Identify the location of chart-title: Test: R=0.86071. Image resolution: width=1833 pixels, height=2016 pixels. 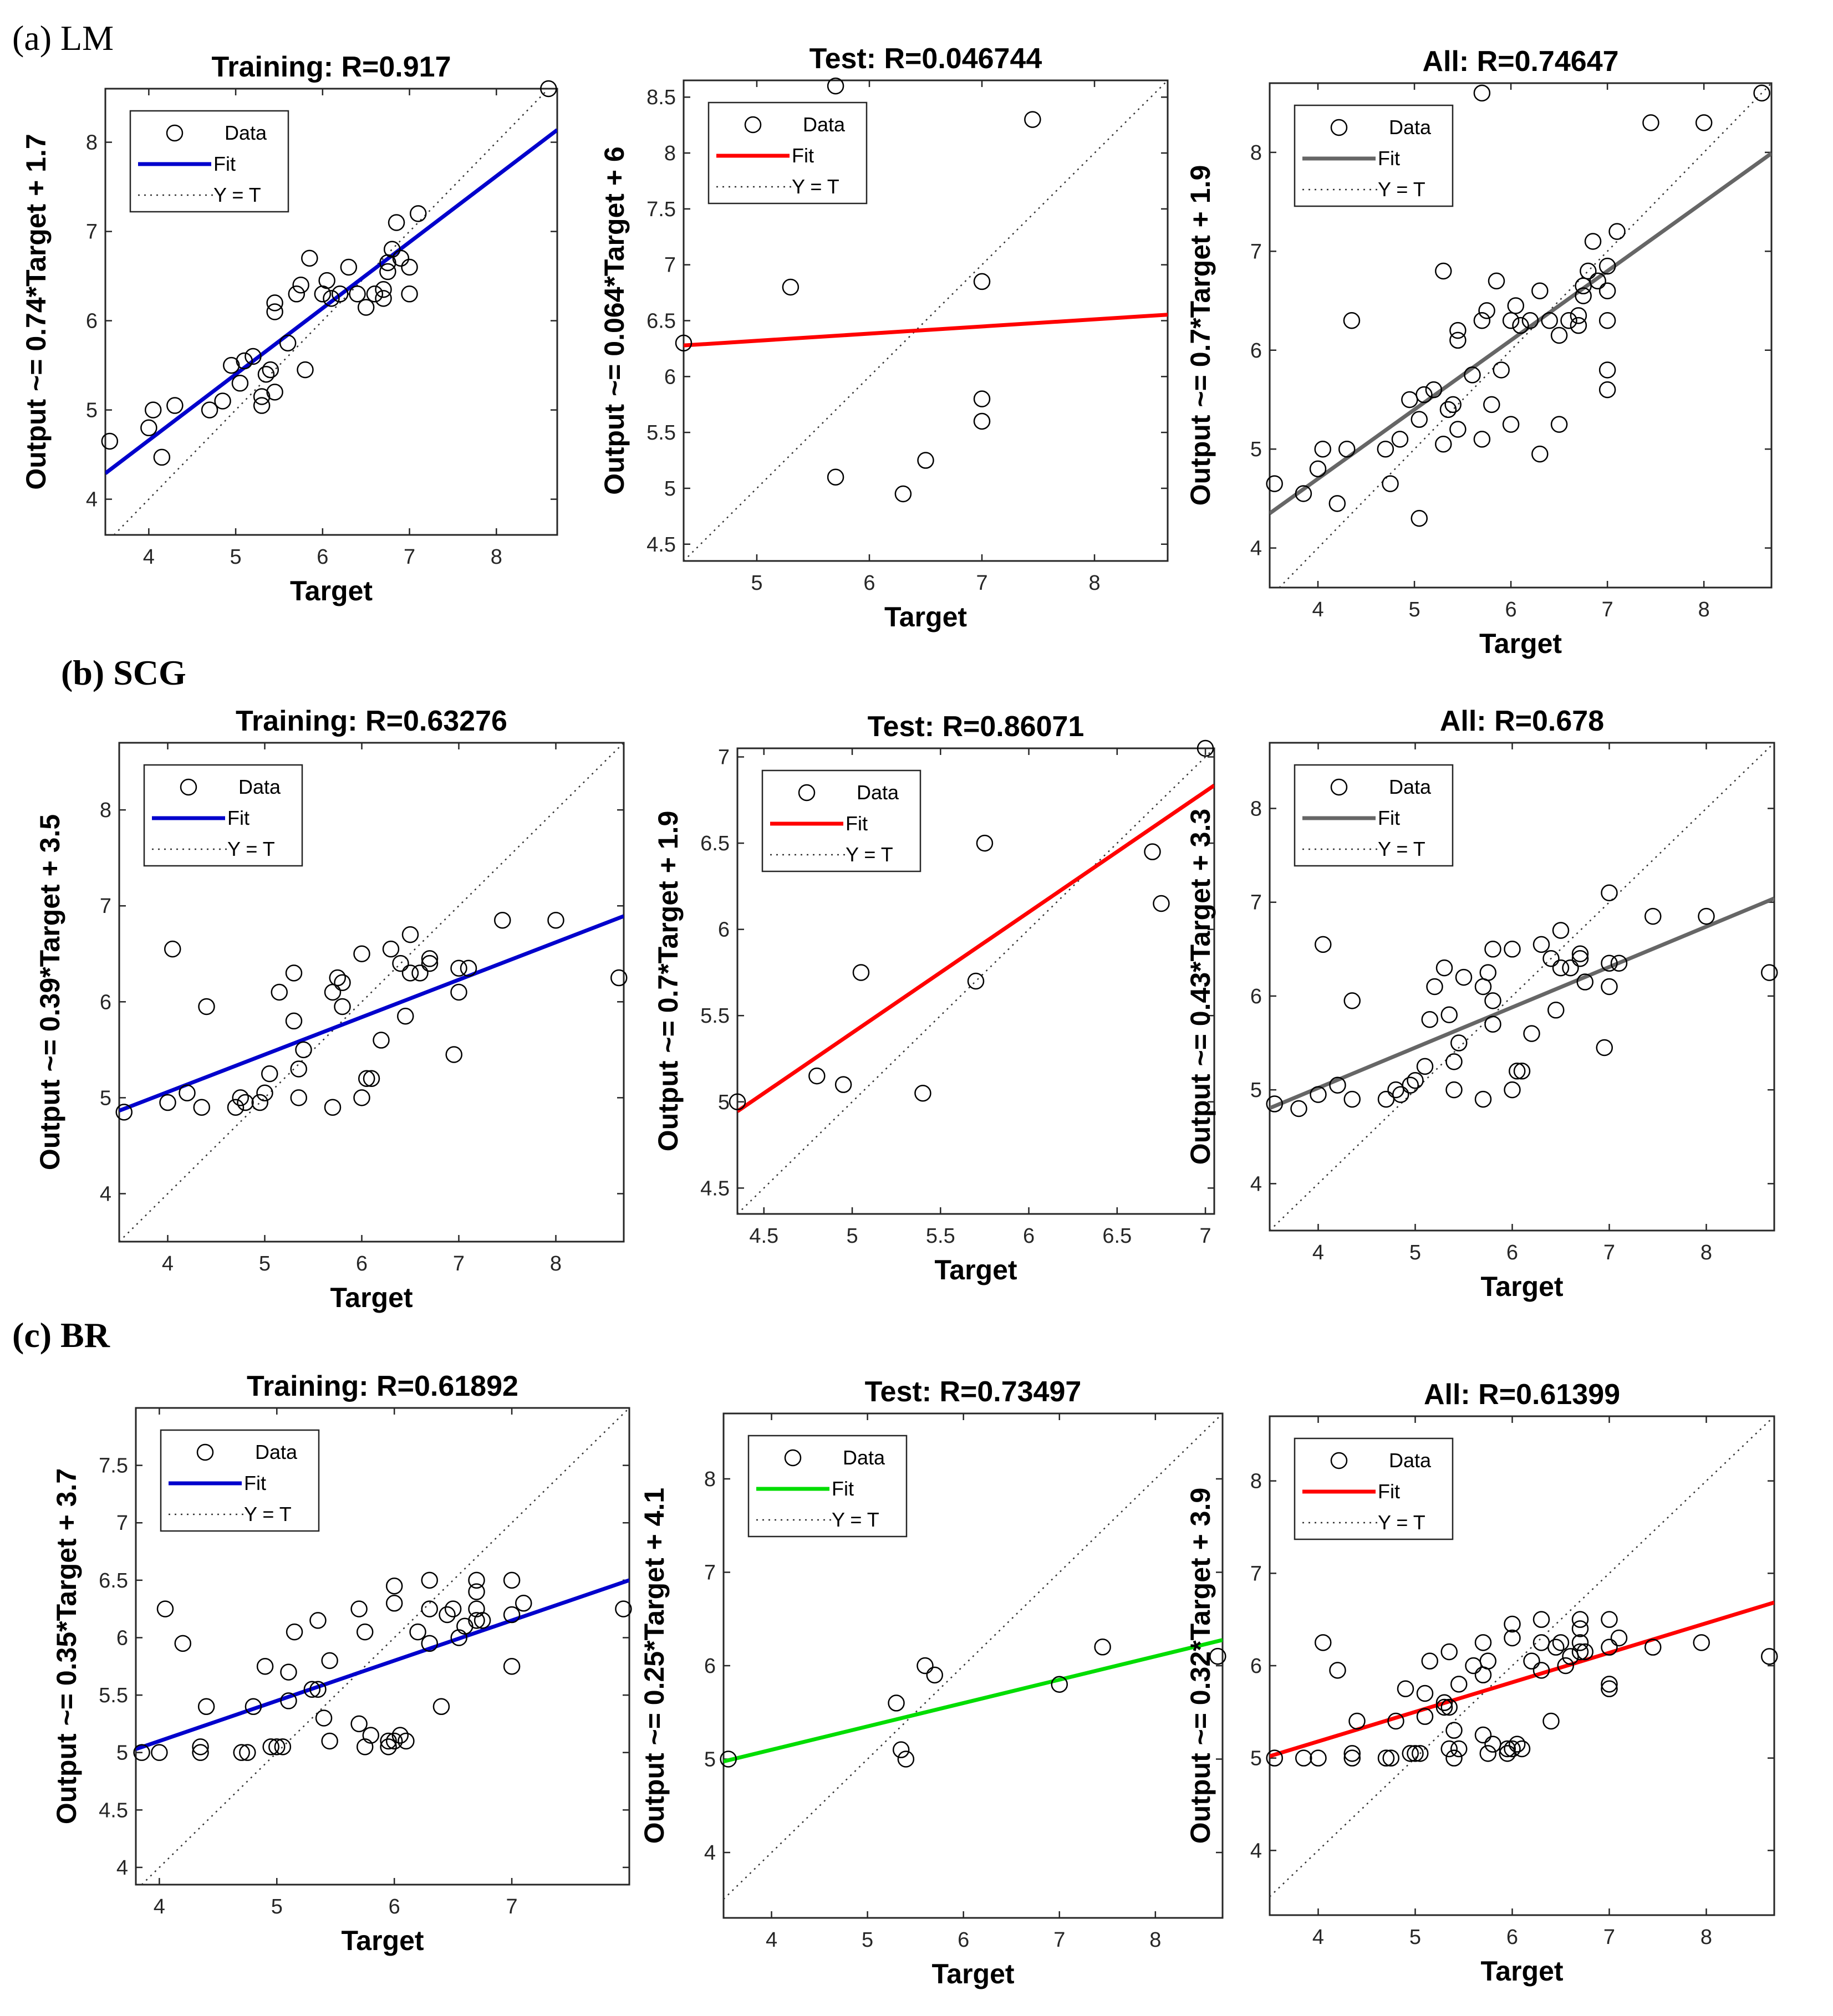
(976, 727).